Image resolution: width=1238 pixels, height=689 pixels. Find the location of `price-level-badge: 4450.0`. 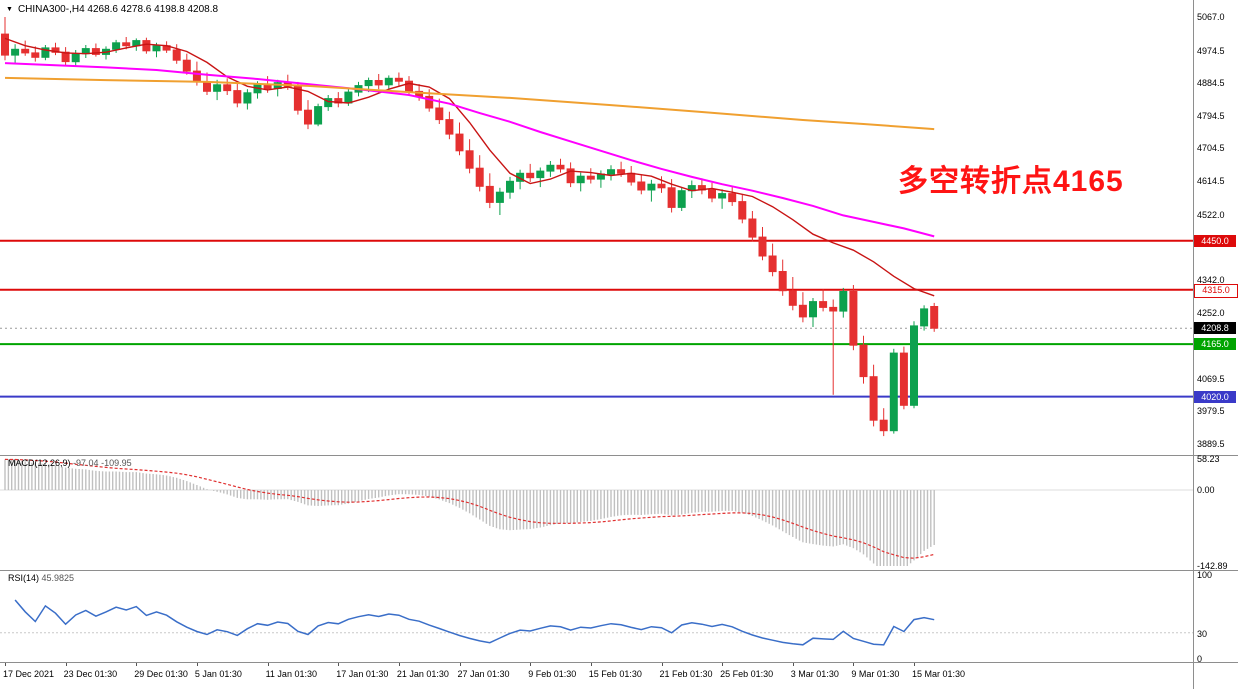

price-level-badge: 4450.0 is located at coordinates (1215, 240).